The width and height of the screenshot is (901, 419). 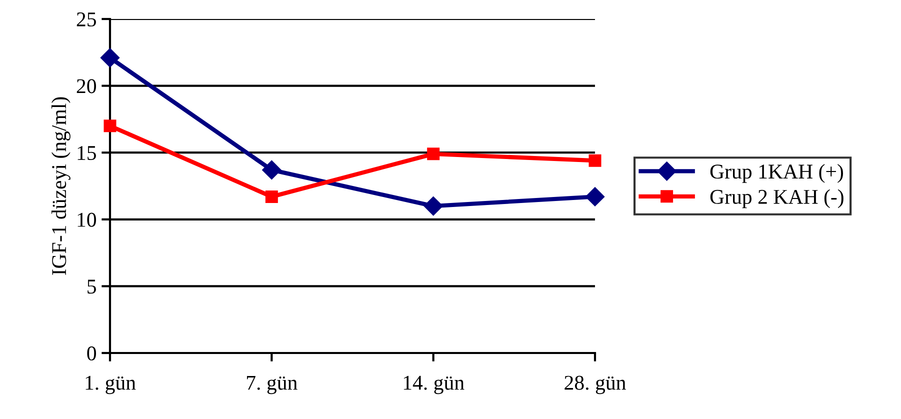 What do you see at coordinates (87, 153) in the screenshot?
I see `y-tick-label: 15` at bounding box center [87, 153].